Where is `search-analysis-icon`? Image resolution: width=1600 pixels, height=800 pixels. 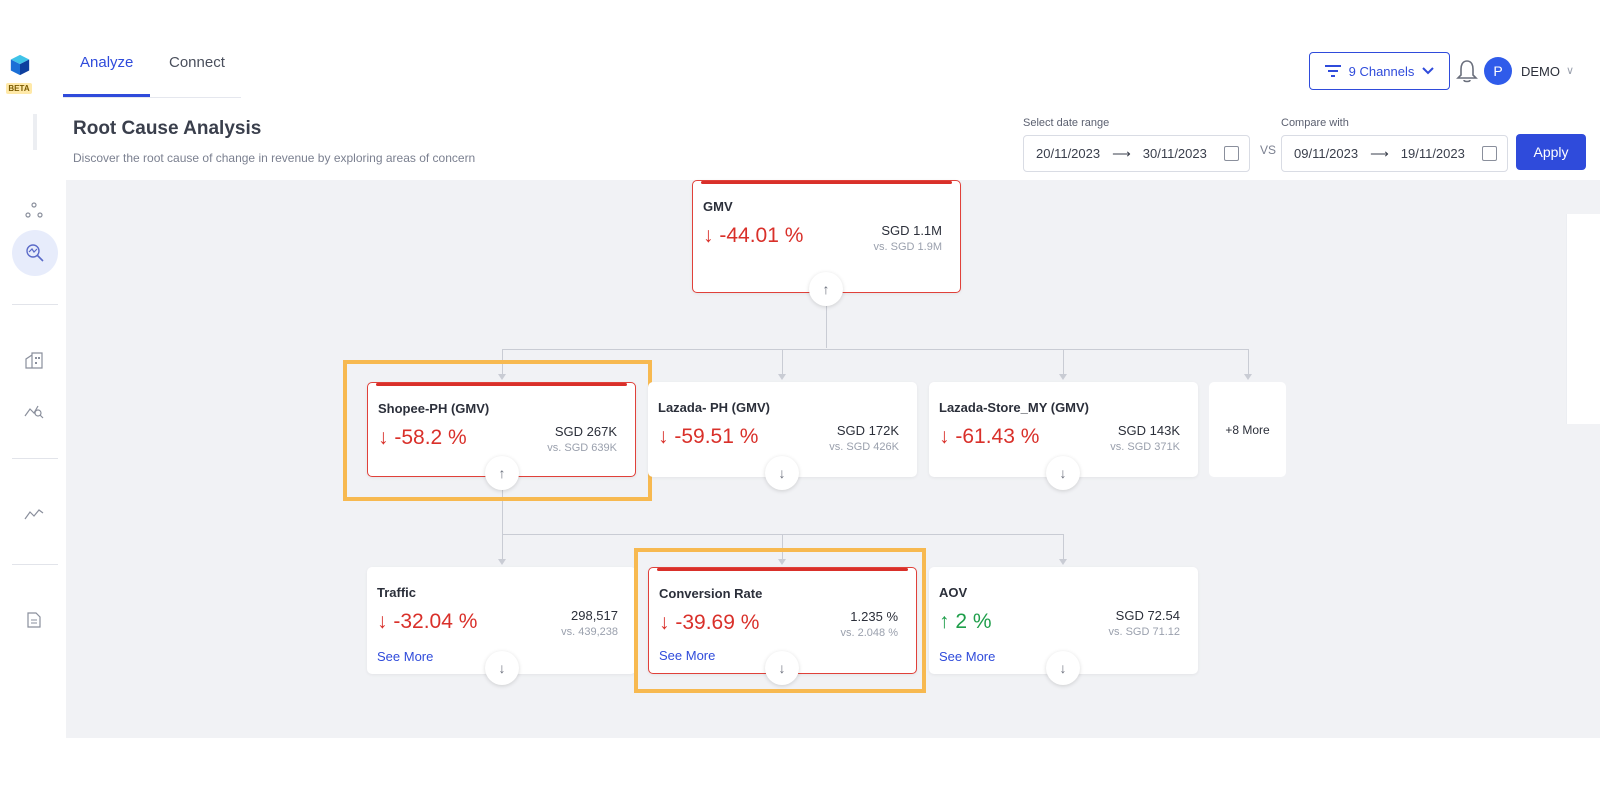
search-analysis-icon is located at coordinates (35, 253).